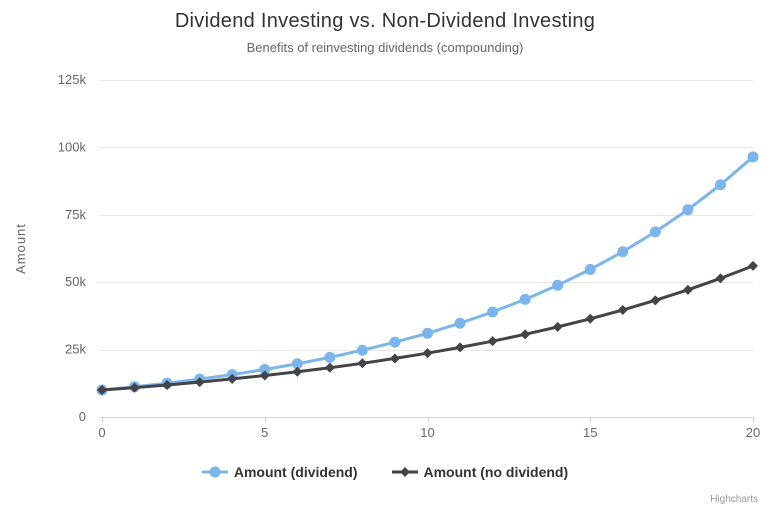 The height and width of the screenshot is (513, 770). What do you see at coordinates (496, 472) in the screenshot?
I see `legend-label-no-dividend: Amount (no dividend)` at bounding box center [496, 472].